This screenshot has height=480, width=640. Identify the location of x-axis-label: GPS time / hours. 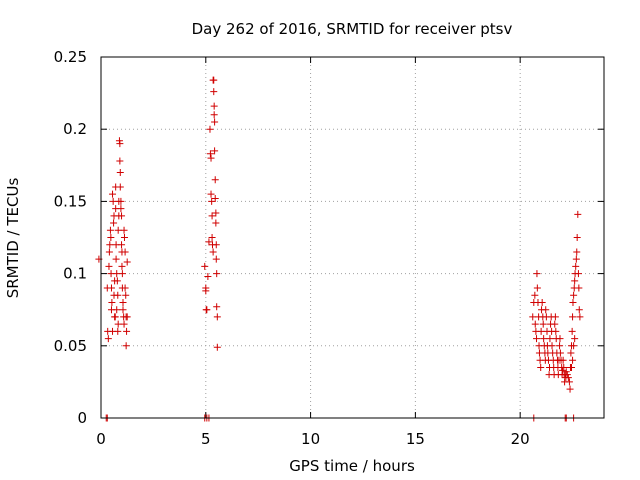
(352, 466).